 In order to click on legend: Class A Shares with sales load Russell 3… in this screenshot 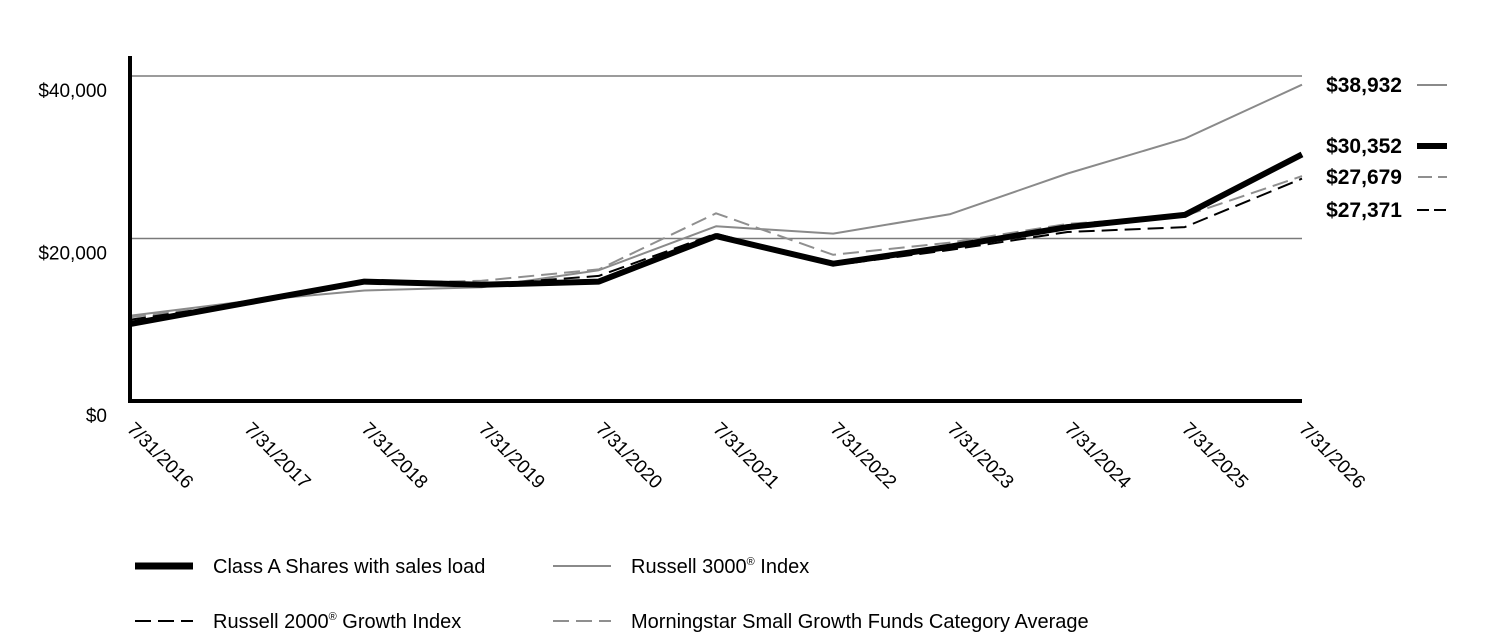, I will do `click(612, 594)`.